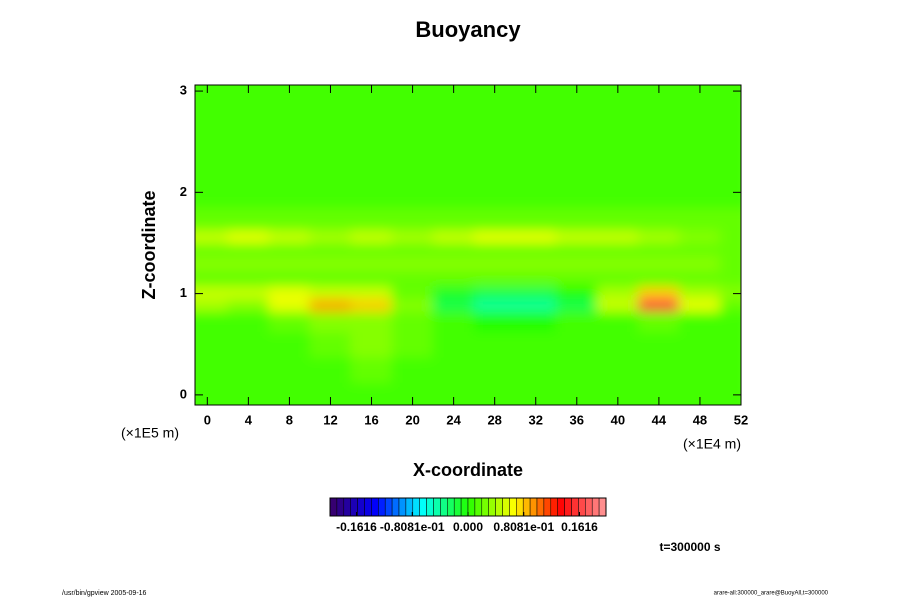  I want to click on y-tick-label: 2, so click(183, 191).